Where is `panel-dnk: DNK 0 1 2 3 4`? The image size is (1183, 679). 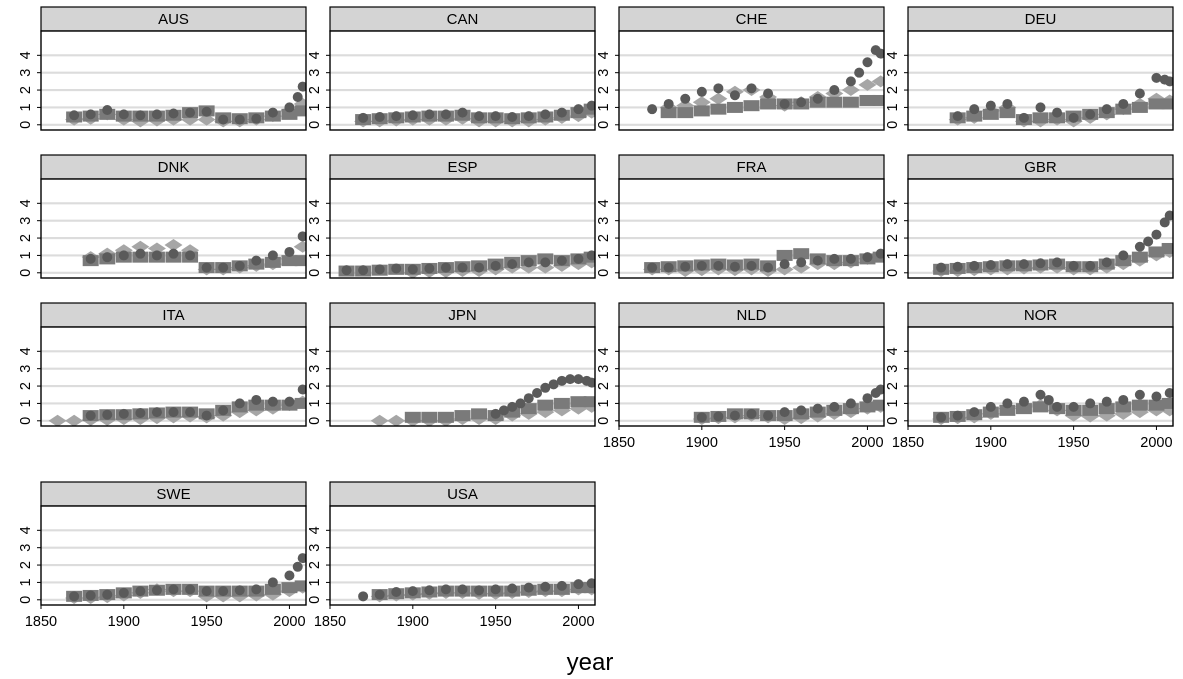
panel-dnk: DNK 0 1 2 3 4 is located at coordinates (162, 216).